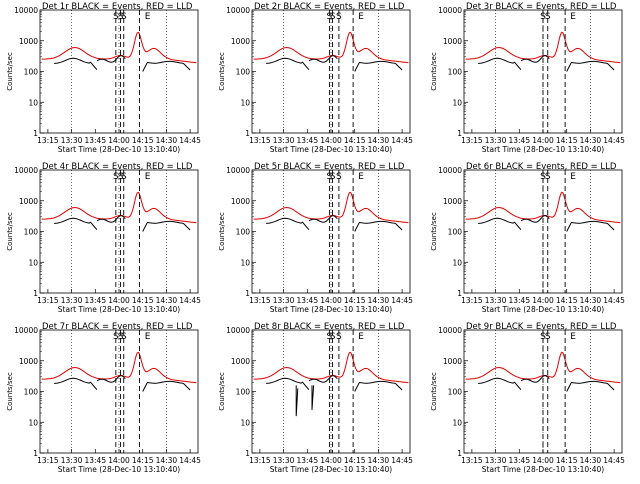  I want to click on chart-title: Det 9r BLACK = Events, RED = LLD, so click(541, 327).